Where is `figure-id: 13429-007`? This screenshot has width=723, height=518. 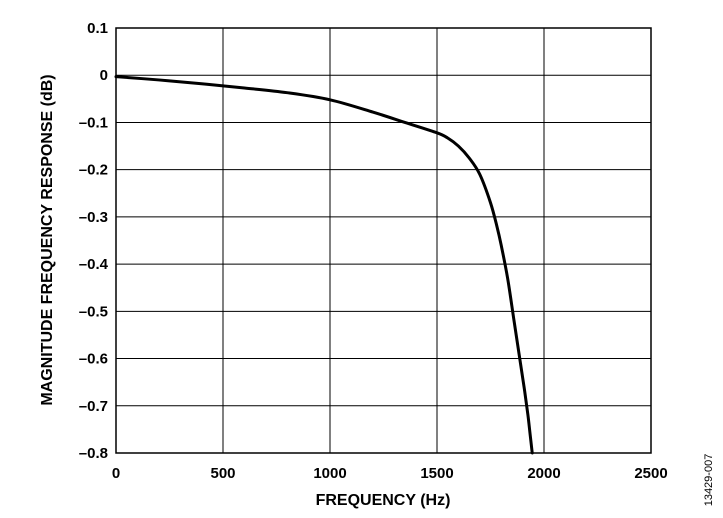 figure-id: 13429-007 is located at coordinates (709, 480).